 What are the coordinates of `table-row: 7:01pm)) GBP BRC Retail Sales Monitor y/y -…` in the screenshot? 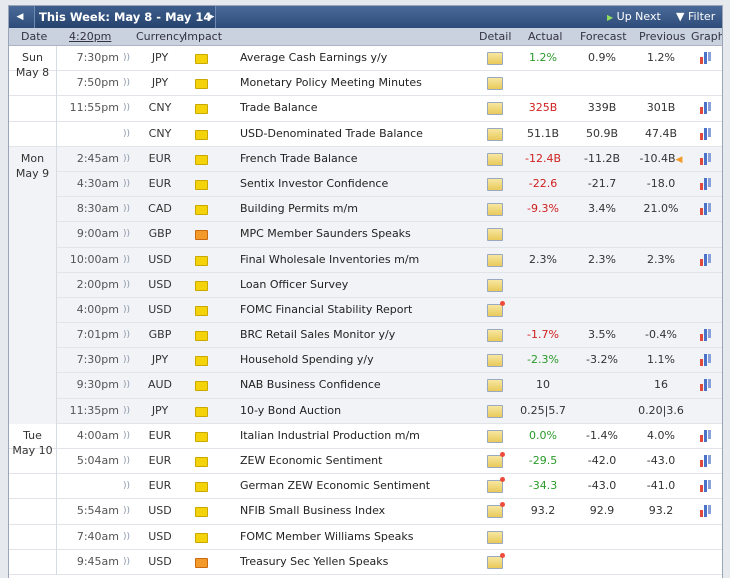 It's located at (365, 336).